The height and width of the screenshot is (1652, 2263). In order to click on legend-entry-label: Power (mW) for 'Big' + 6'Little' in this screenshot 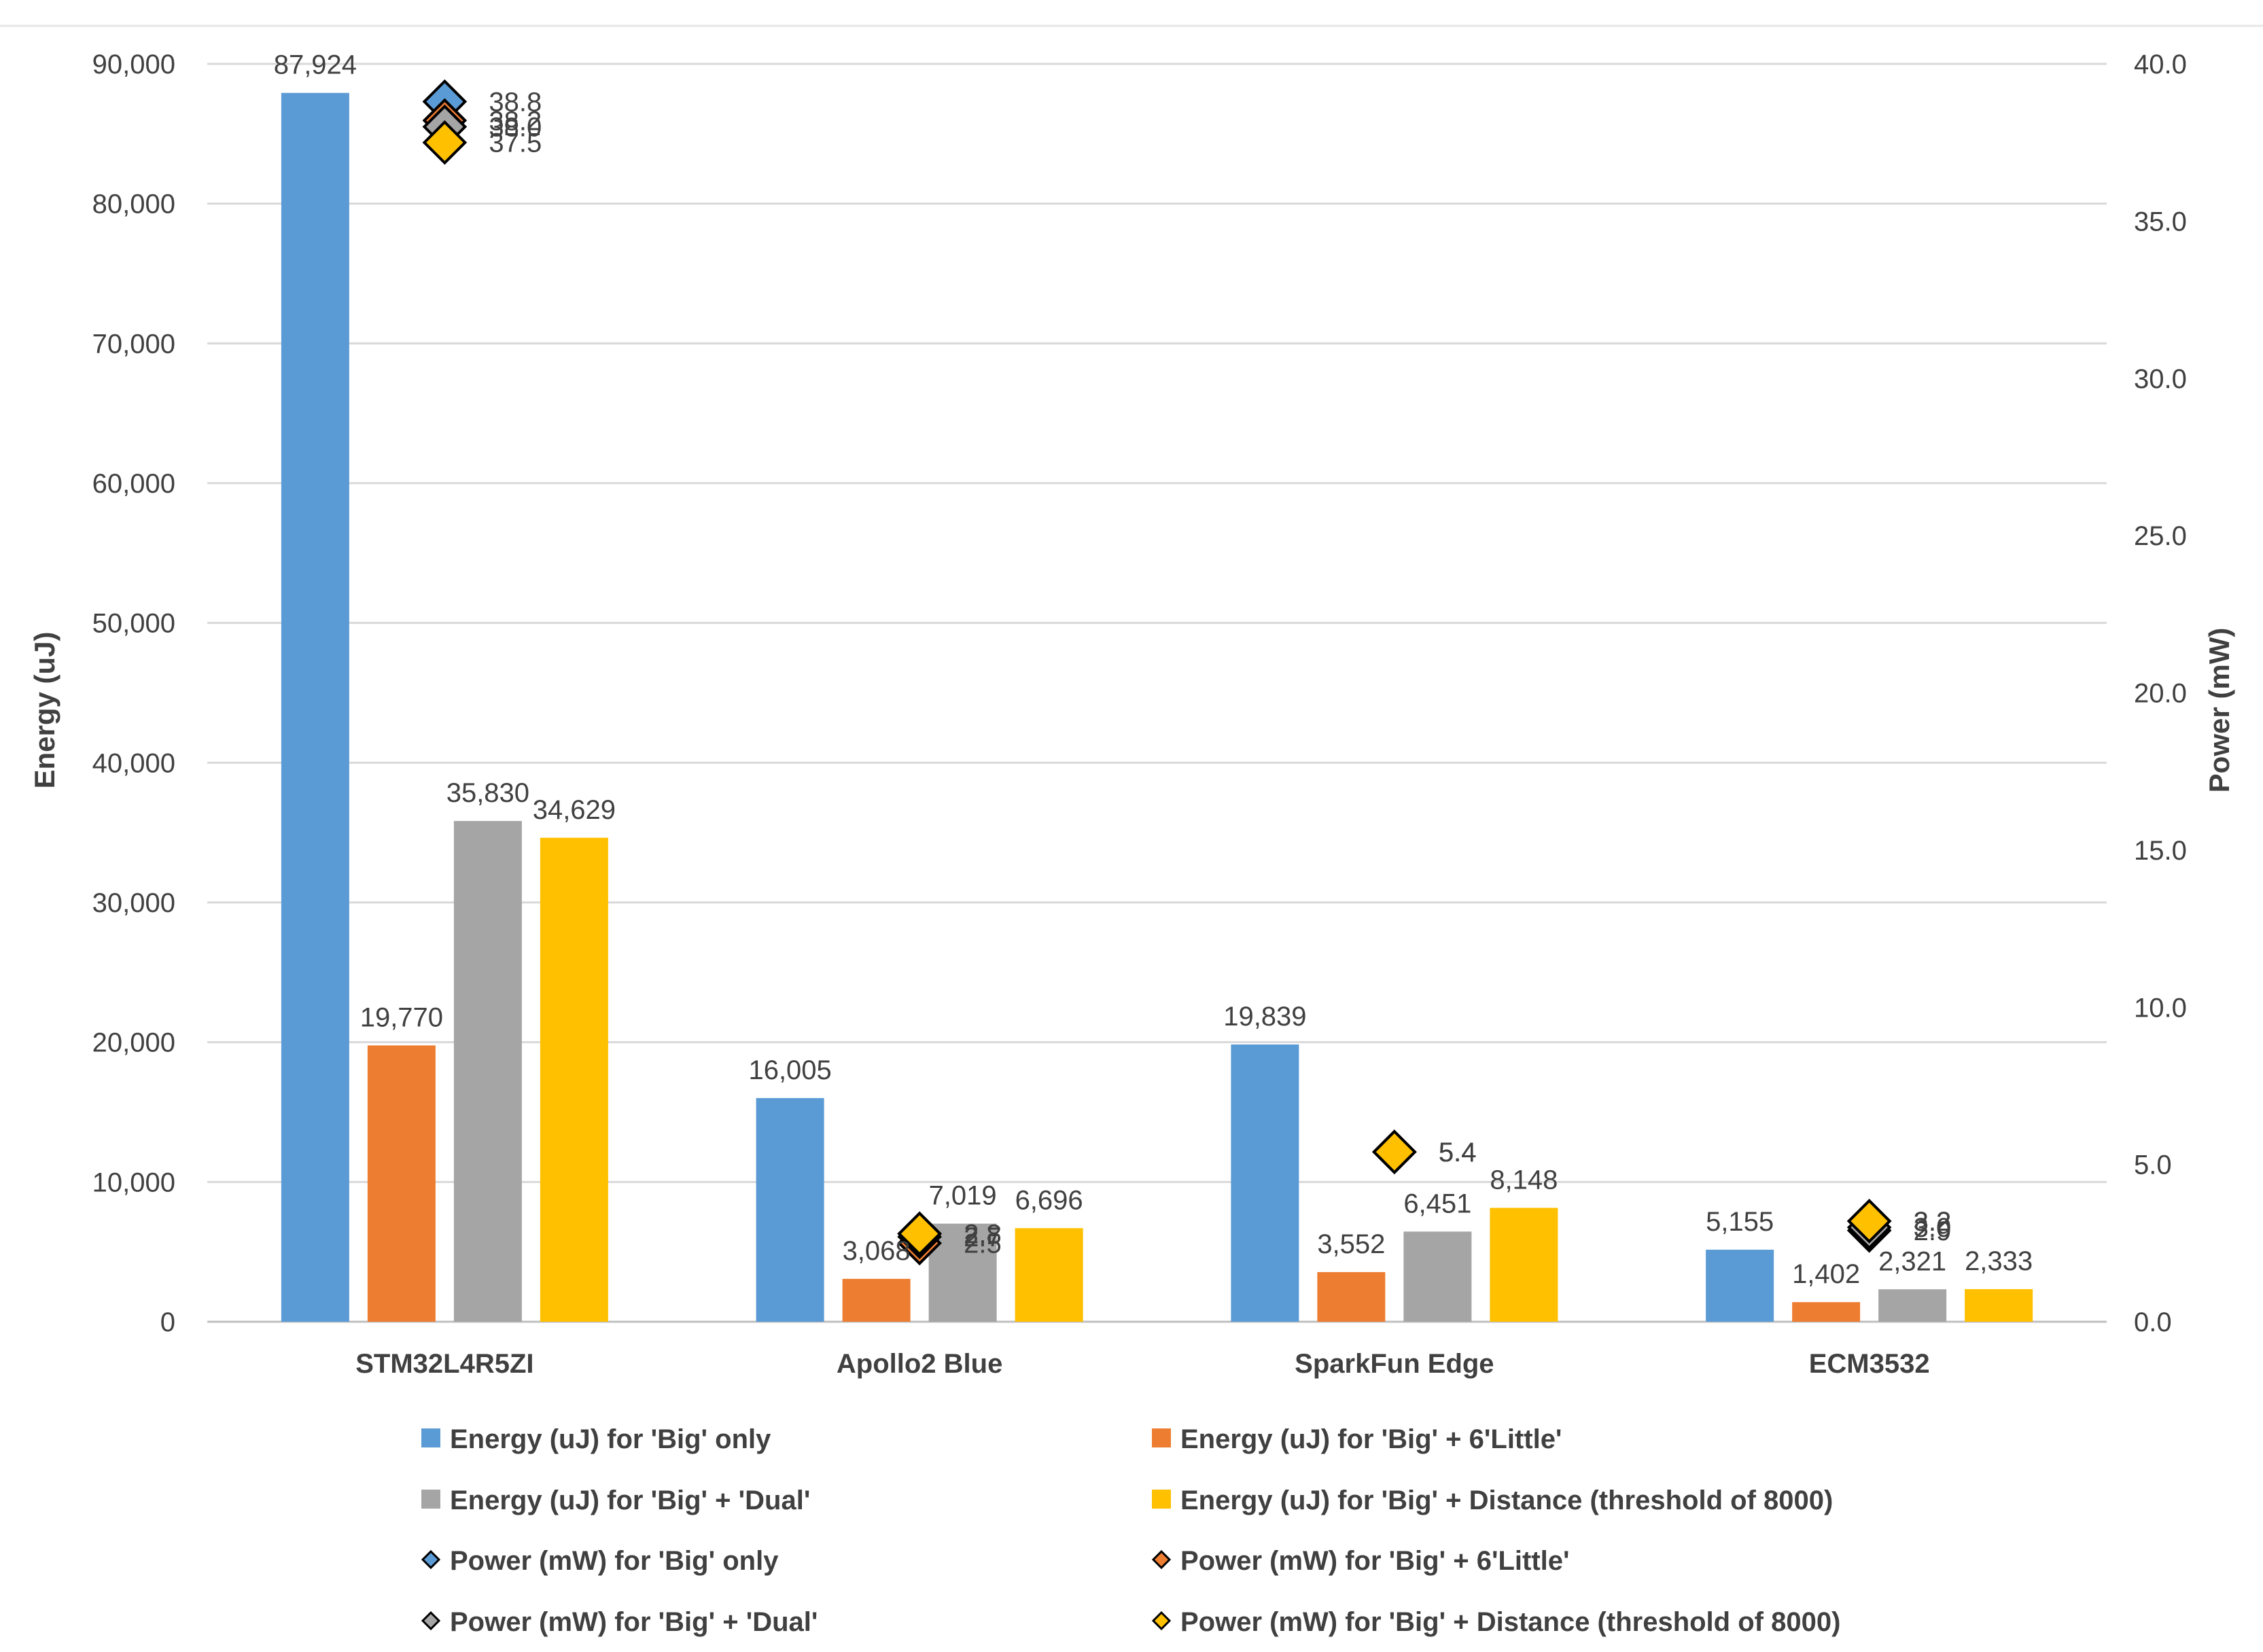, I will do `click(1375, 1561)`.